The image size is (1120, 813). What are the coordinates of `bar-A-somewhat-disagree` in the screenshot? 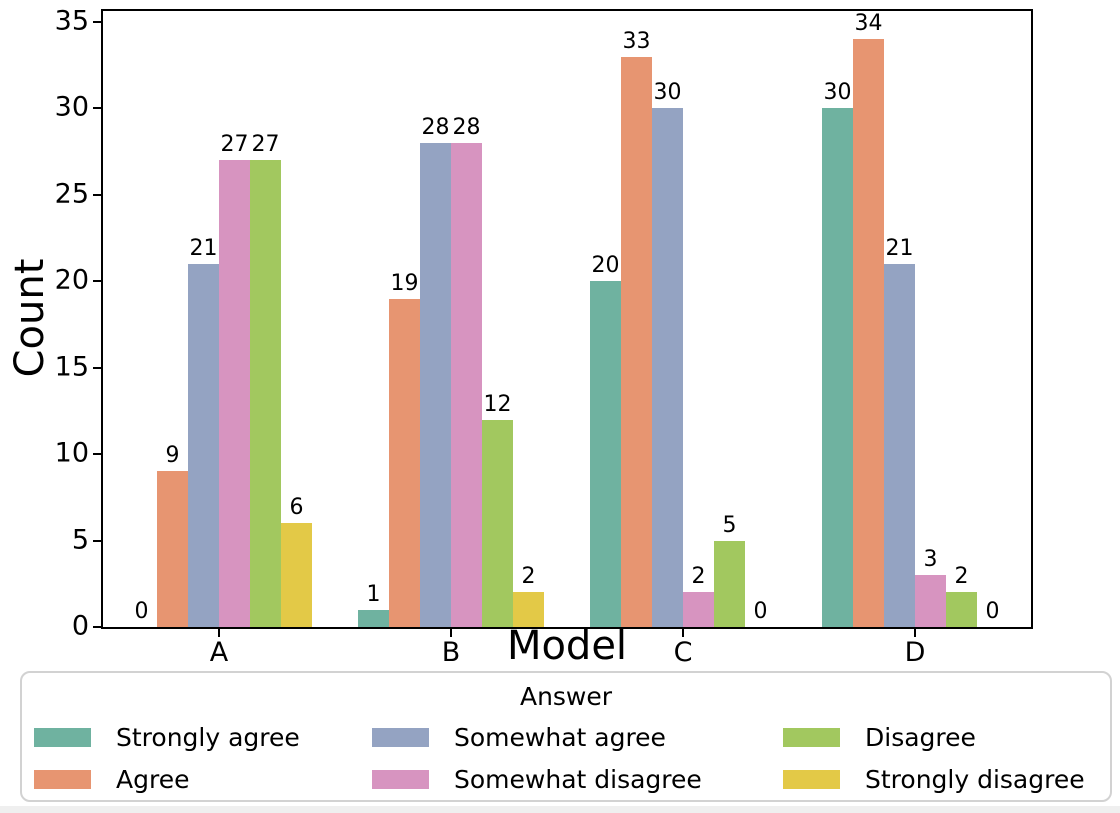 It's located at (234, 393).